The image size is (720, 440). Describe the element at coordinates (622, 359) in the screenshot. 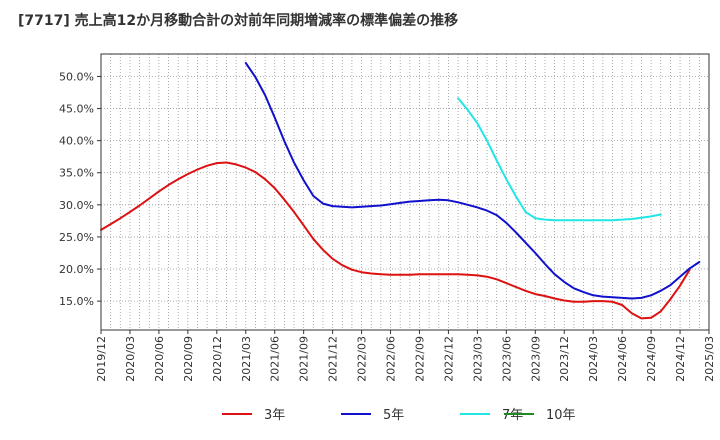

I see `x-tick-label: 2024/06` at that location.